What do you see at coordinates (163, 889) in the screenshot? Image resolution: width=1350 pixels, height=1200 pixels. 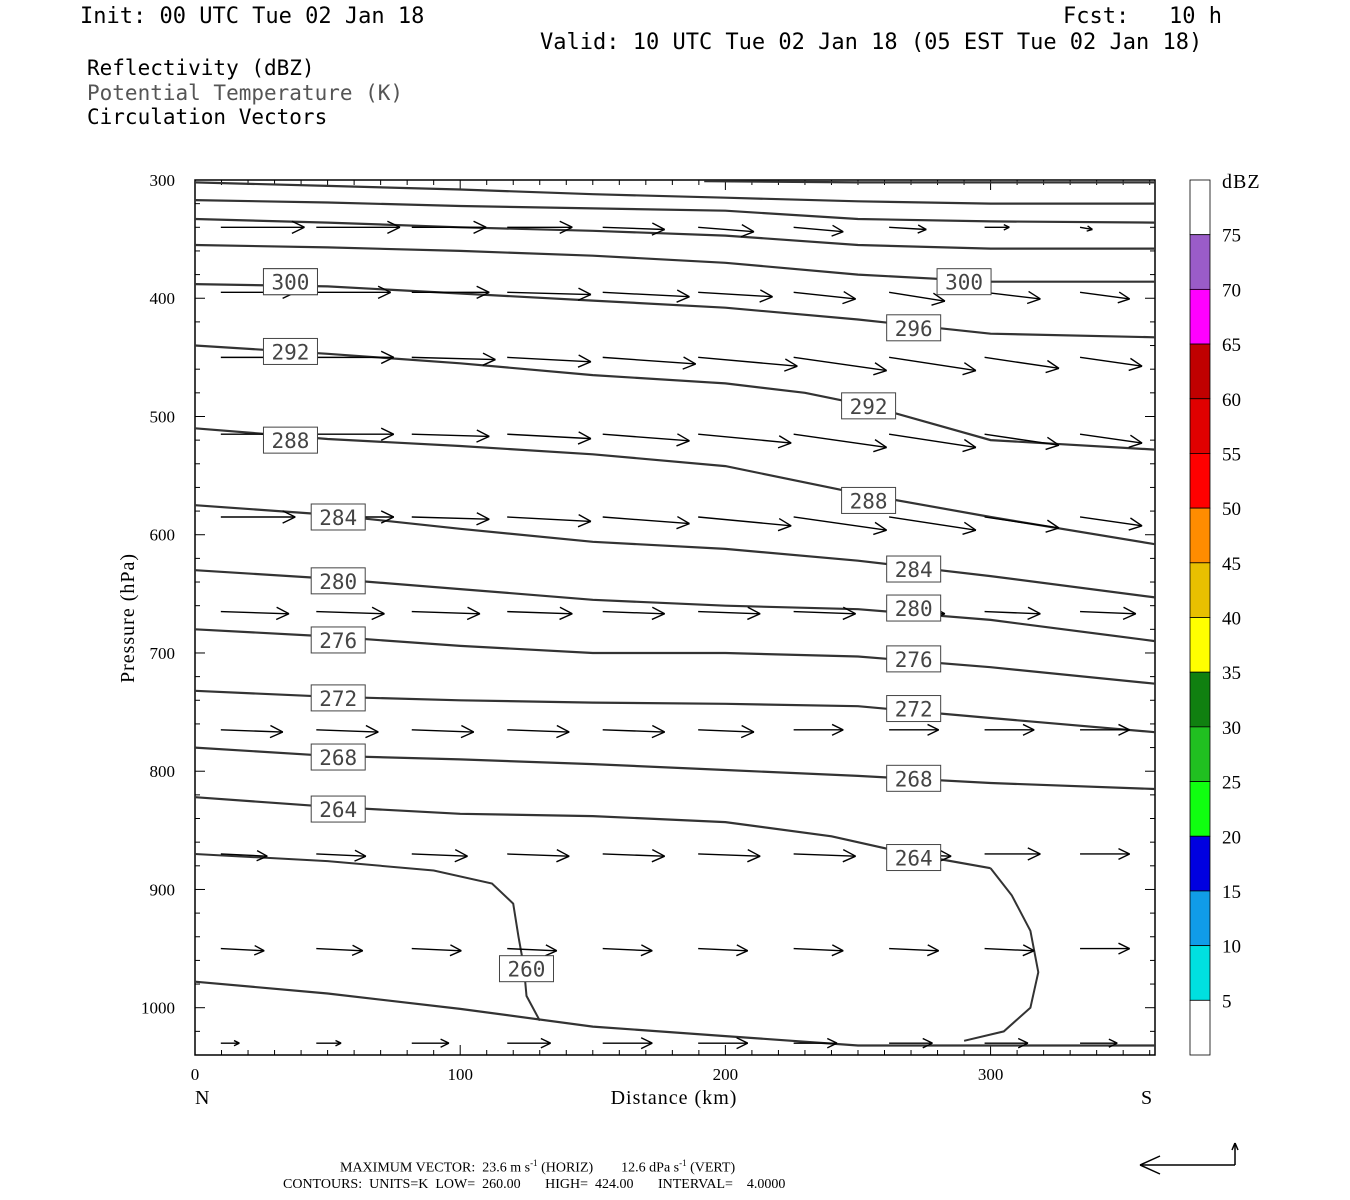 I see `y-tick-label: 900` at bounding box center [163, 889].